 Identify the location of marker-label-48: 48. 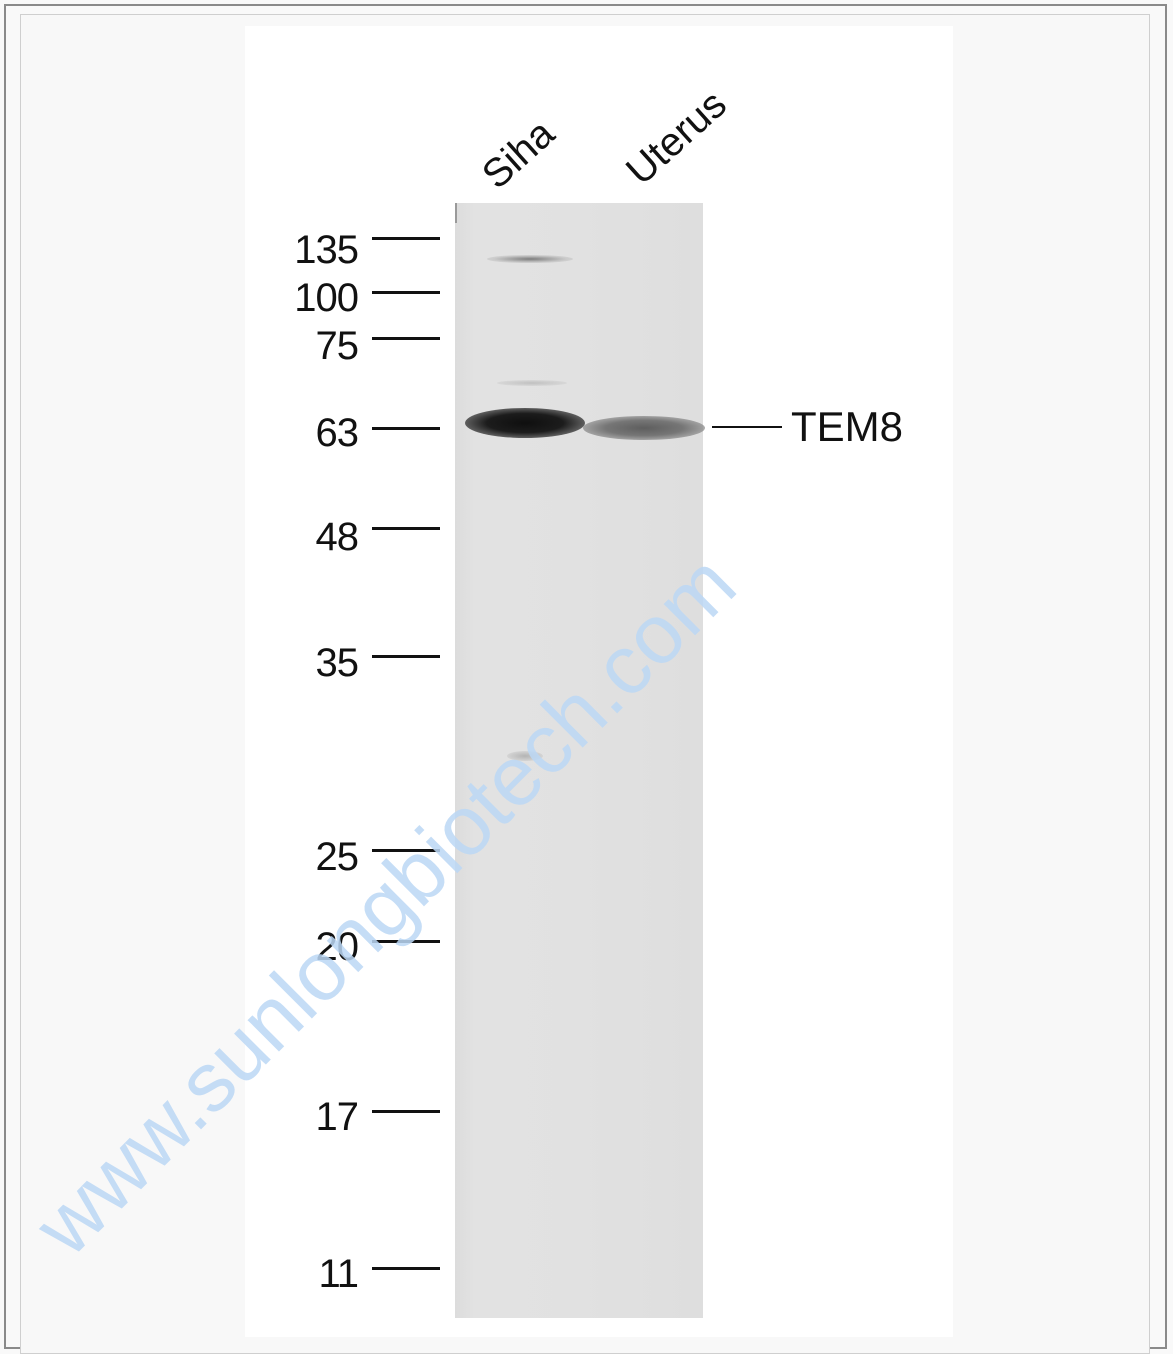
(337, 537).